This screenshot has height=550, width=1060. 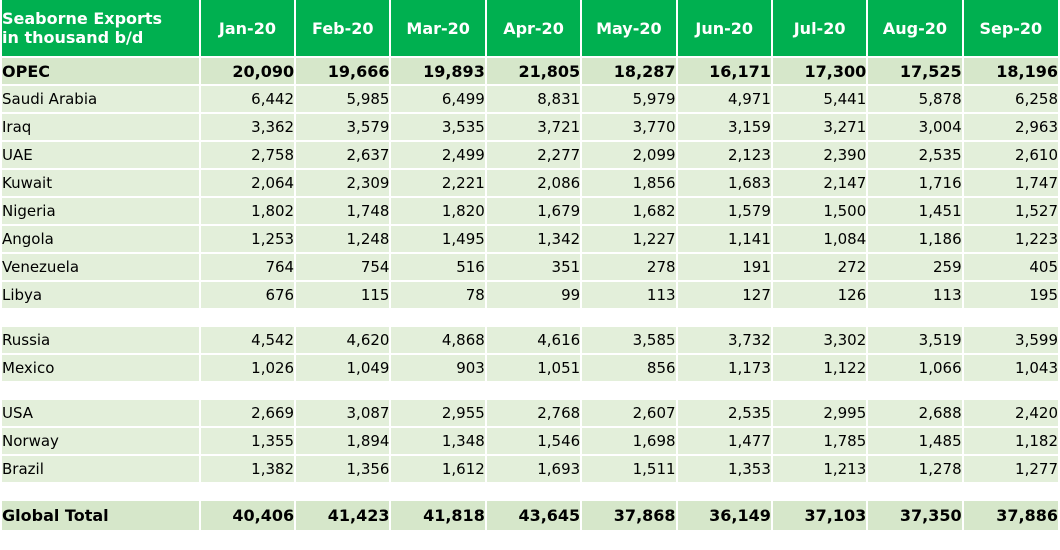 What do you see at coordinates (533, 341) in the screenshot?
I see `value-cell: 4,616` at bounding box center [533, 341].